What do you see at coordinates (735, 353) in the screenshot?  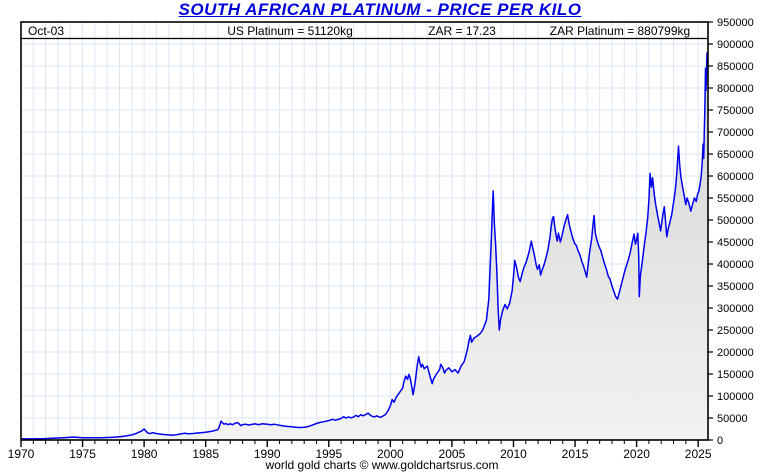 I see `svg-text: 200000` at bounding box center [735, 353].